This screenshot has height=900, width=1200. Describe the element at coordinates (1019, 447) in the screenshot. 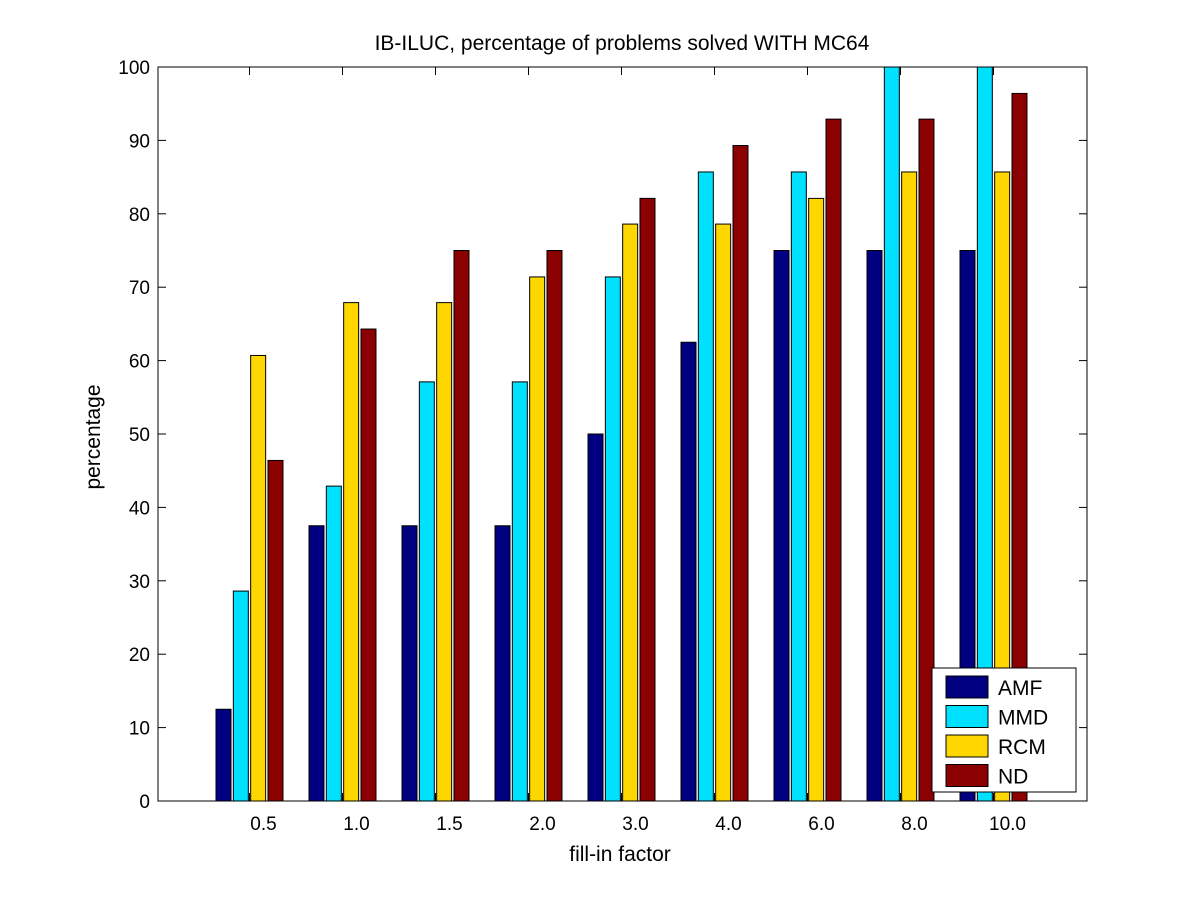

I see `bar-nd-10.0` at that location.